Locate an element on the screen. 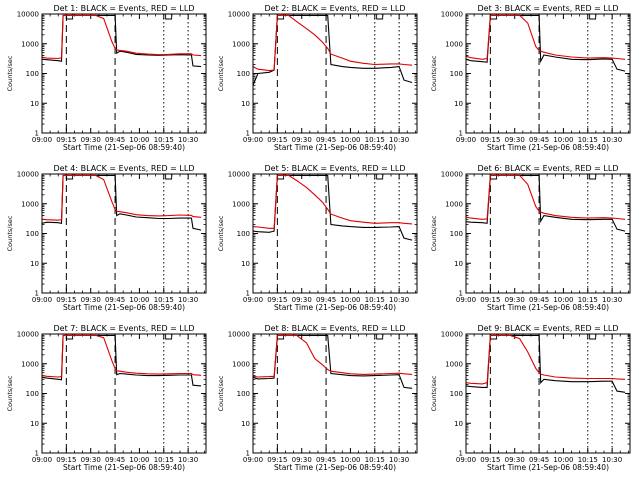 The height and width of the screenshot is (480, 640). panel-title: Det 7: BLACK = Events, RED = LLD is located at coordinates (124, 328).